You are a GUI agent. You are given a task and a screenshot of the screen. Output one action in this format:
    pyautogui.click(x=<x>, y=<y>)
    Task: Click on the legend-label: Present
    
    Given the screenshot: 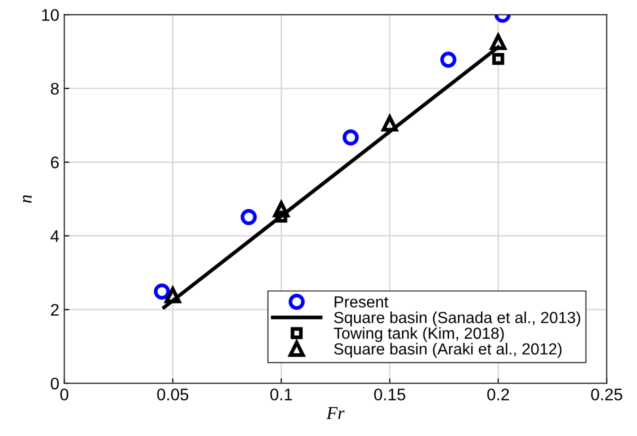 What is the action you would take?
    pyautogui.click(x=361, y=302)
    